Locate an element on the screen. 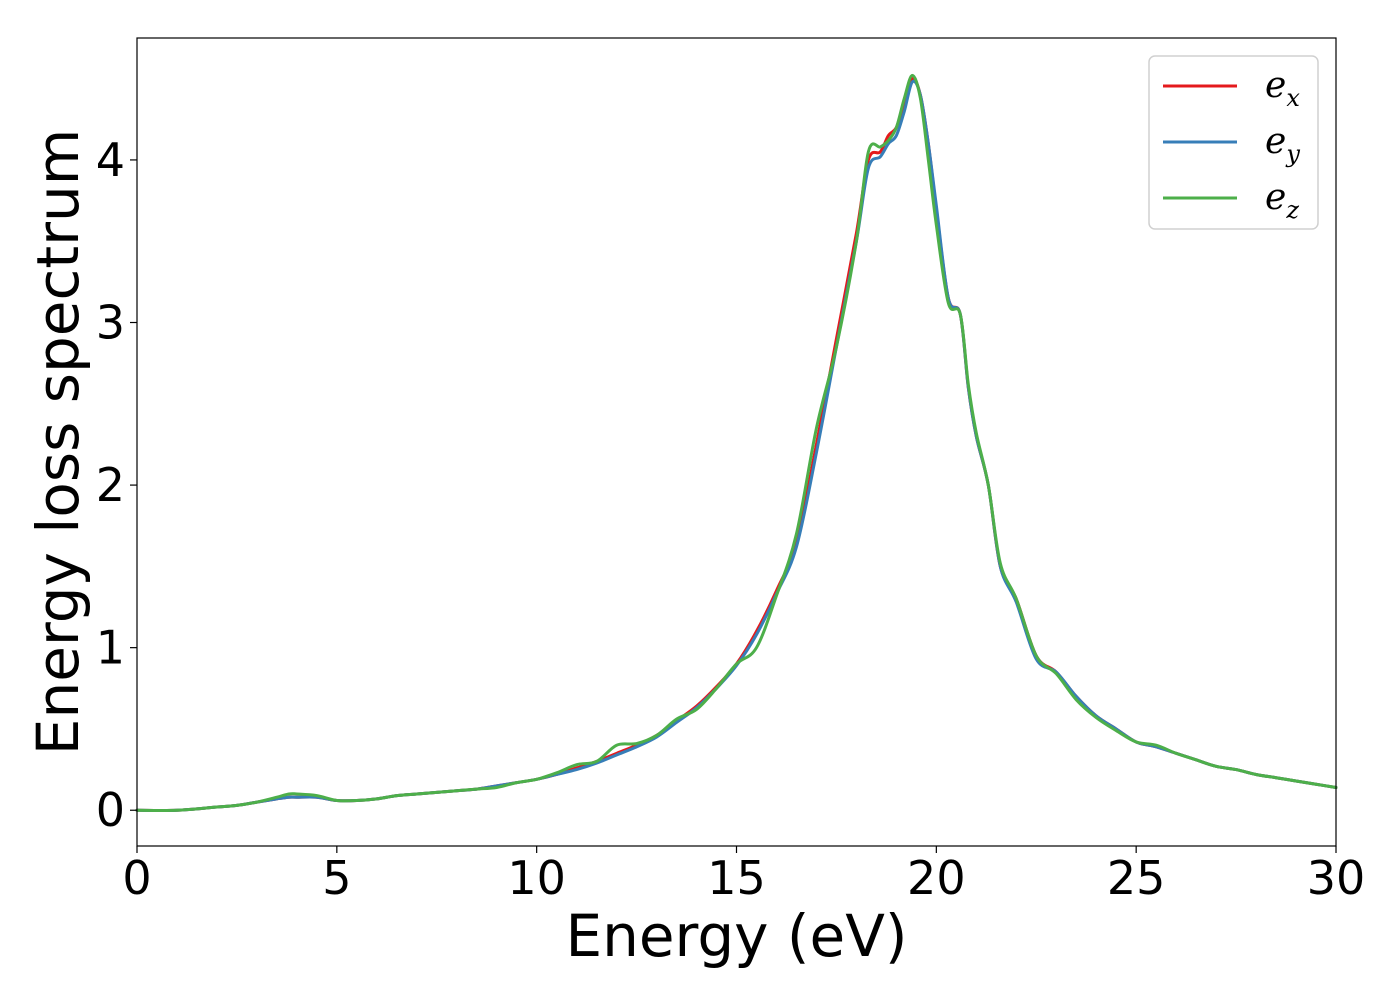  y-tick-label: 3 is located at coordinates (110, 323).